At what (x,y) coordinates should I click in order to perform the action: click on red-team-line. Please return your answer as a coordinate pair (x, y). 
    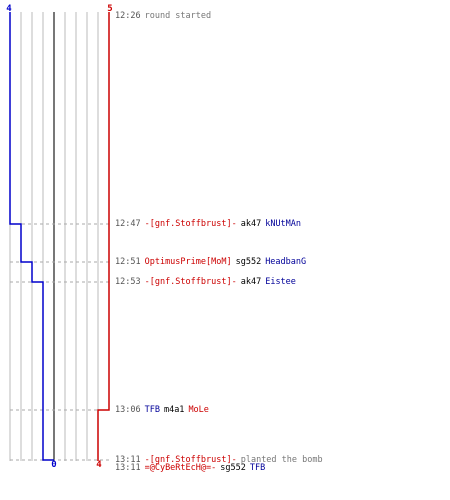
    Looking at the image, I should click on (103, 236).